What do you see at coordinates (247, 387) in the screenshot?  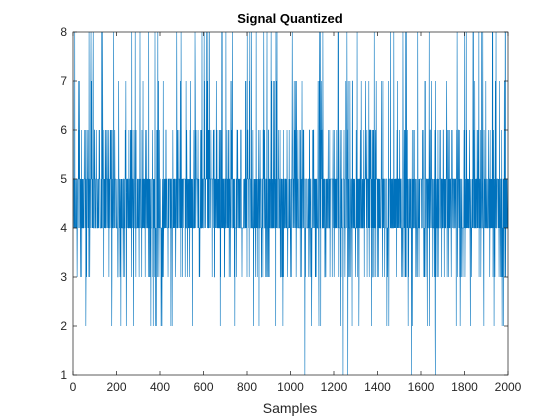 I see `x-tick-label: 800` at bounding box center [247, 387].